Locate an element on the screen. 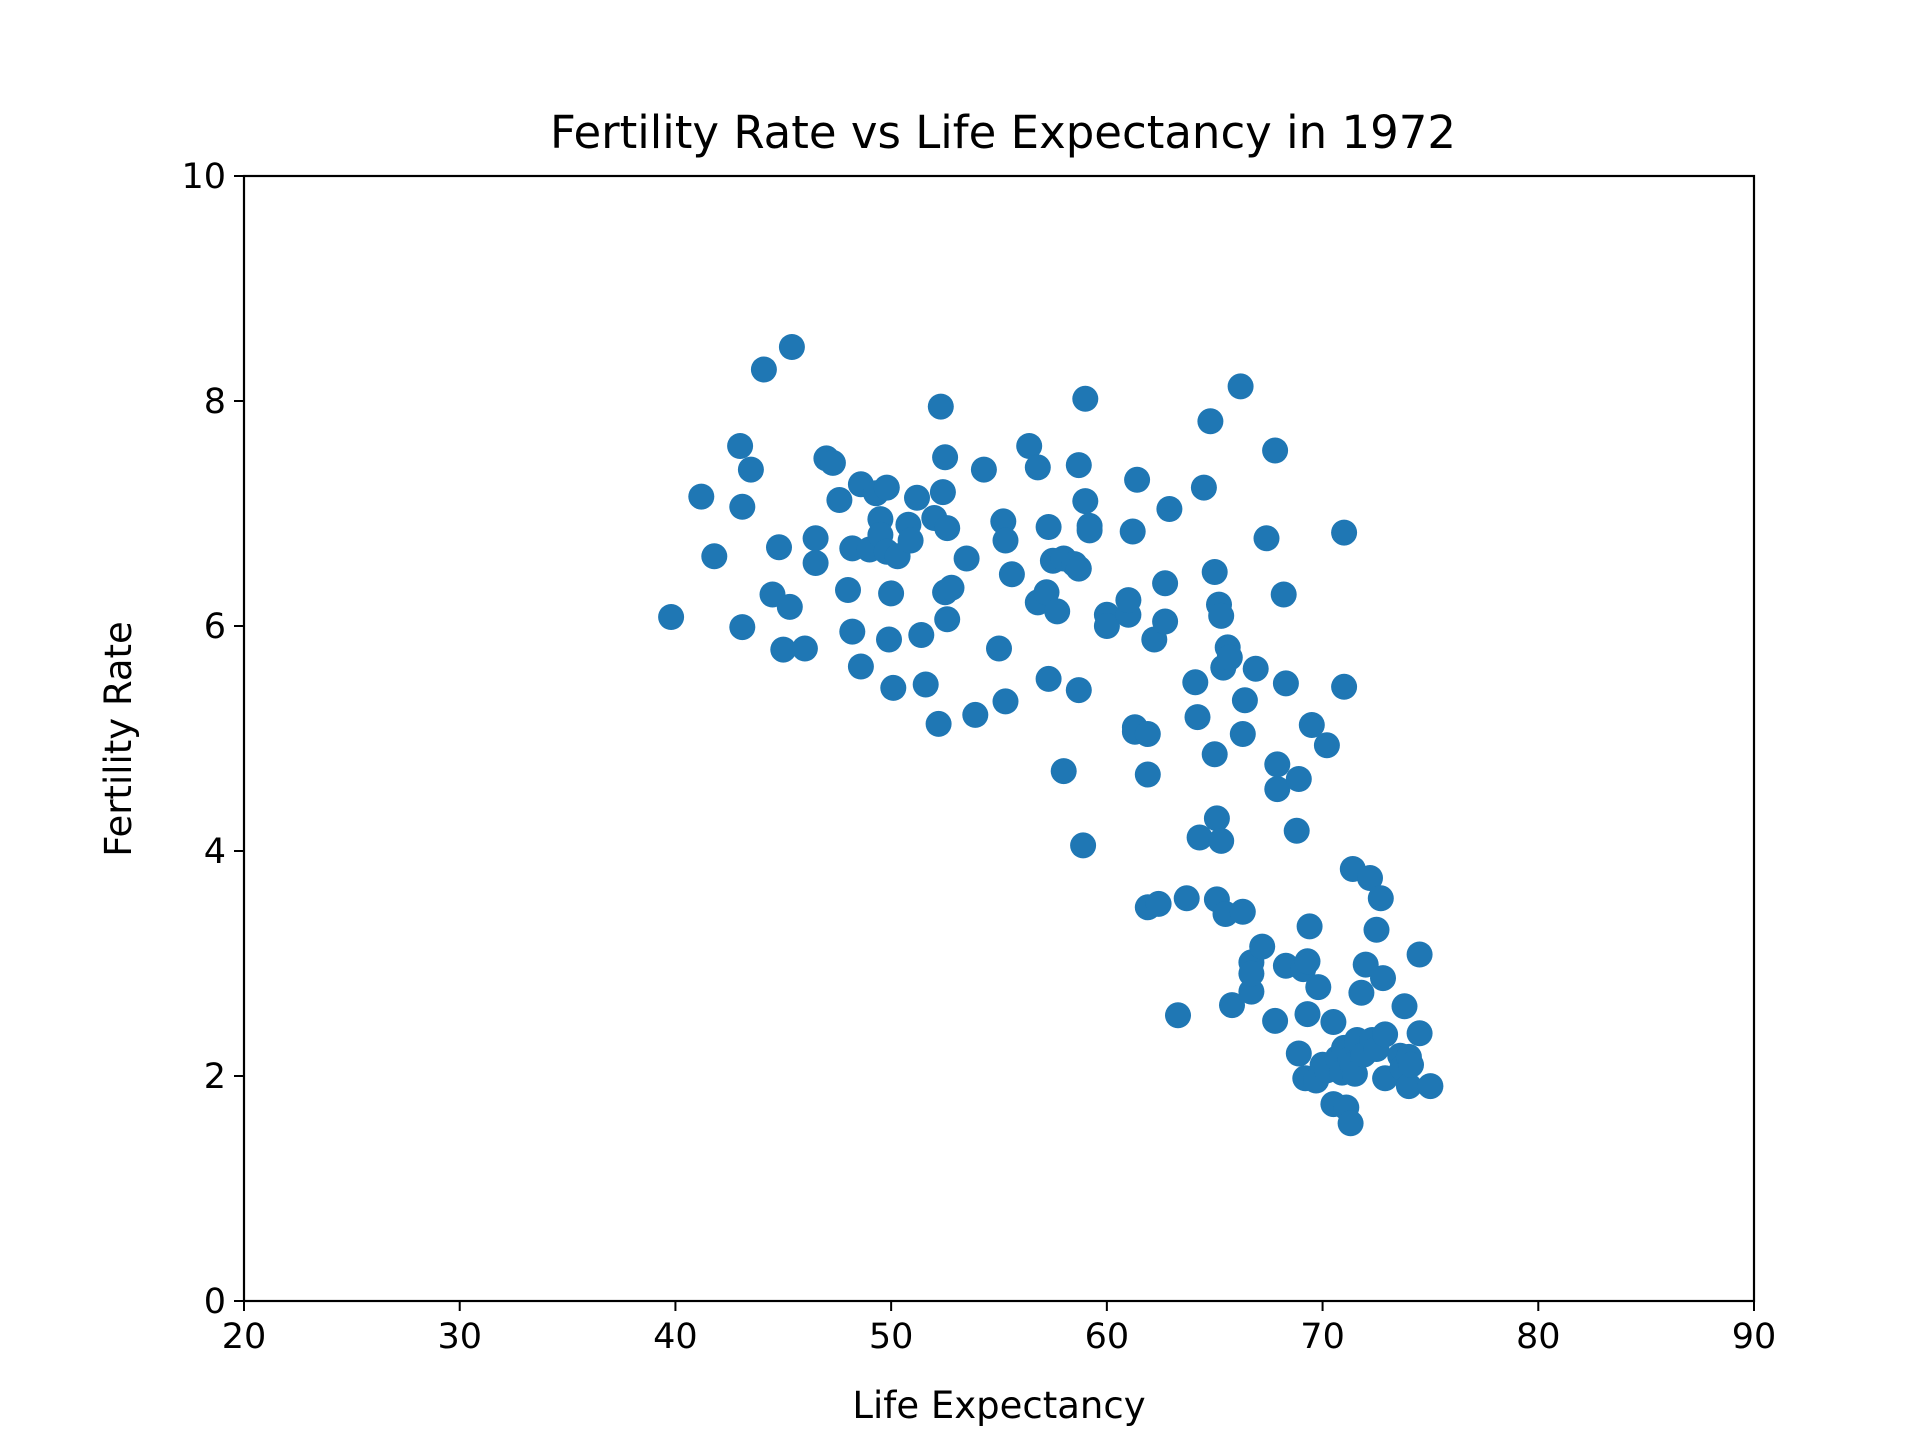 The height and width of the screenshot is (1440, 1920). y-tick-label: 2 is located at coordinates (215, 1077).